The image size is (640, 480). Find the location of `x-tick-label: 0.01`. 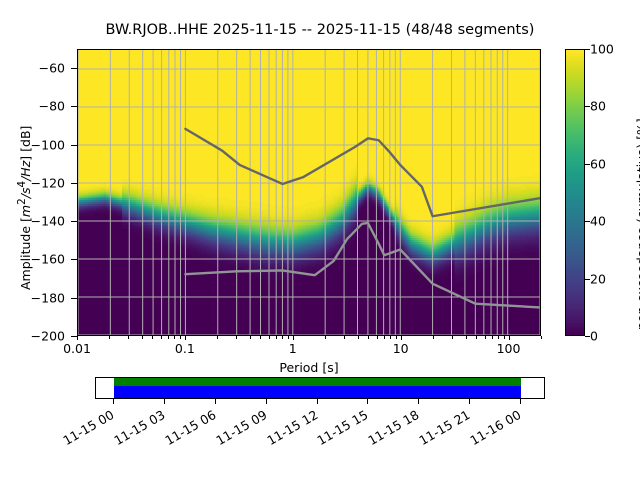

x-tick-label: 0.01 is located at coordinates (77, 348).